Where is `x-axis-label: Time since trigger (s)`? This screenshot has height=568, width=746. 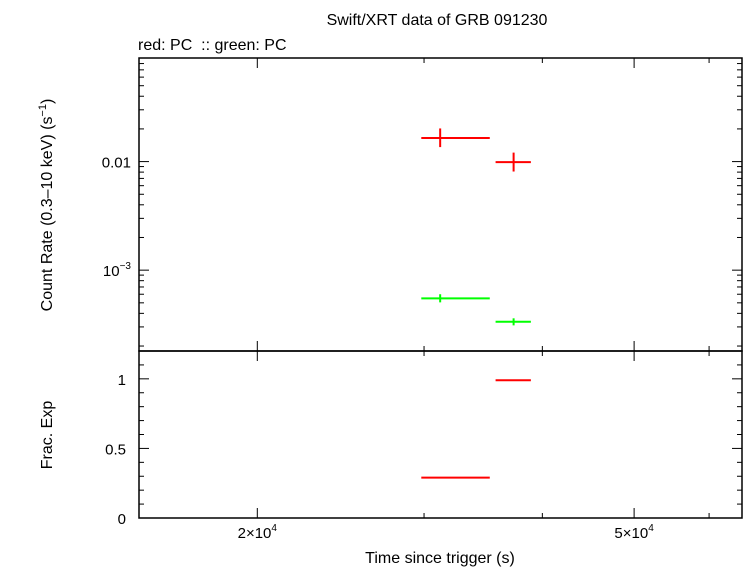
x-axis-label: Time since trigger (s) is located at coordinates (440, 558).